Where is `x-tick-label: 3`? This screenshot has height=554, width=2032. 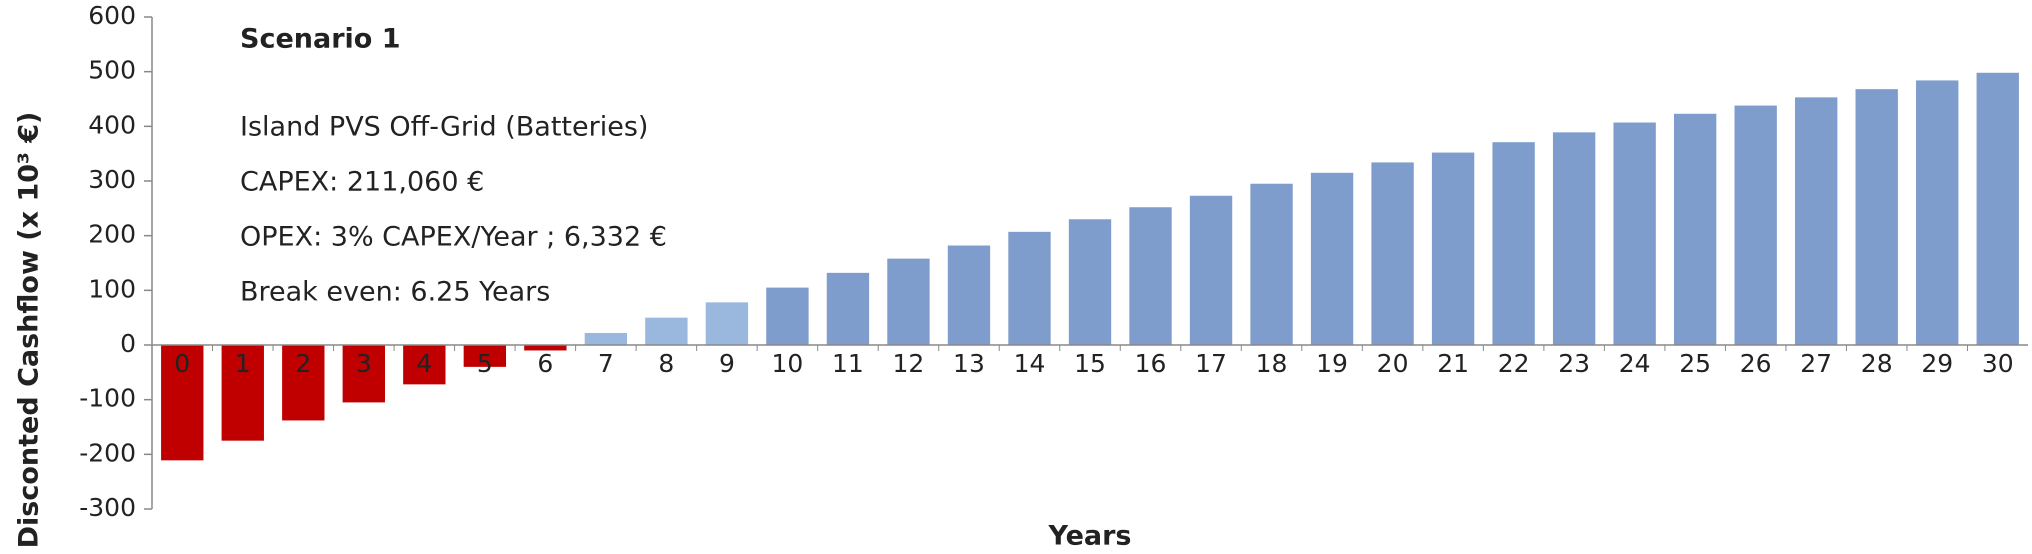 x-tick-label: 3 is located at coordinates (364, 363).